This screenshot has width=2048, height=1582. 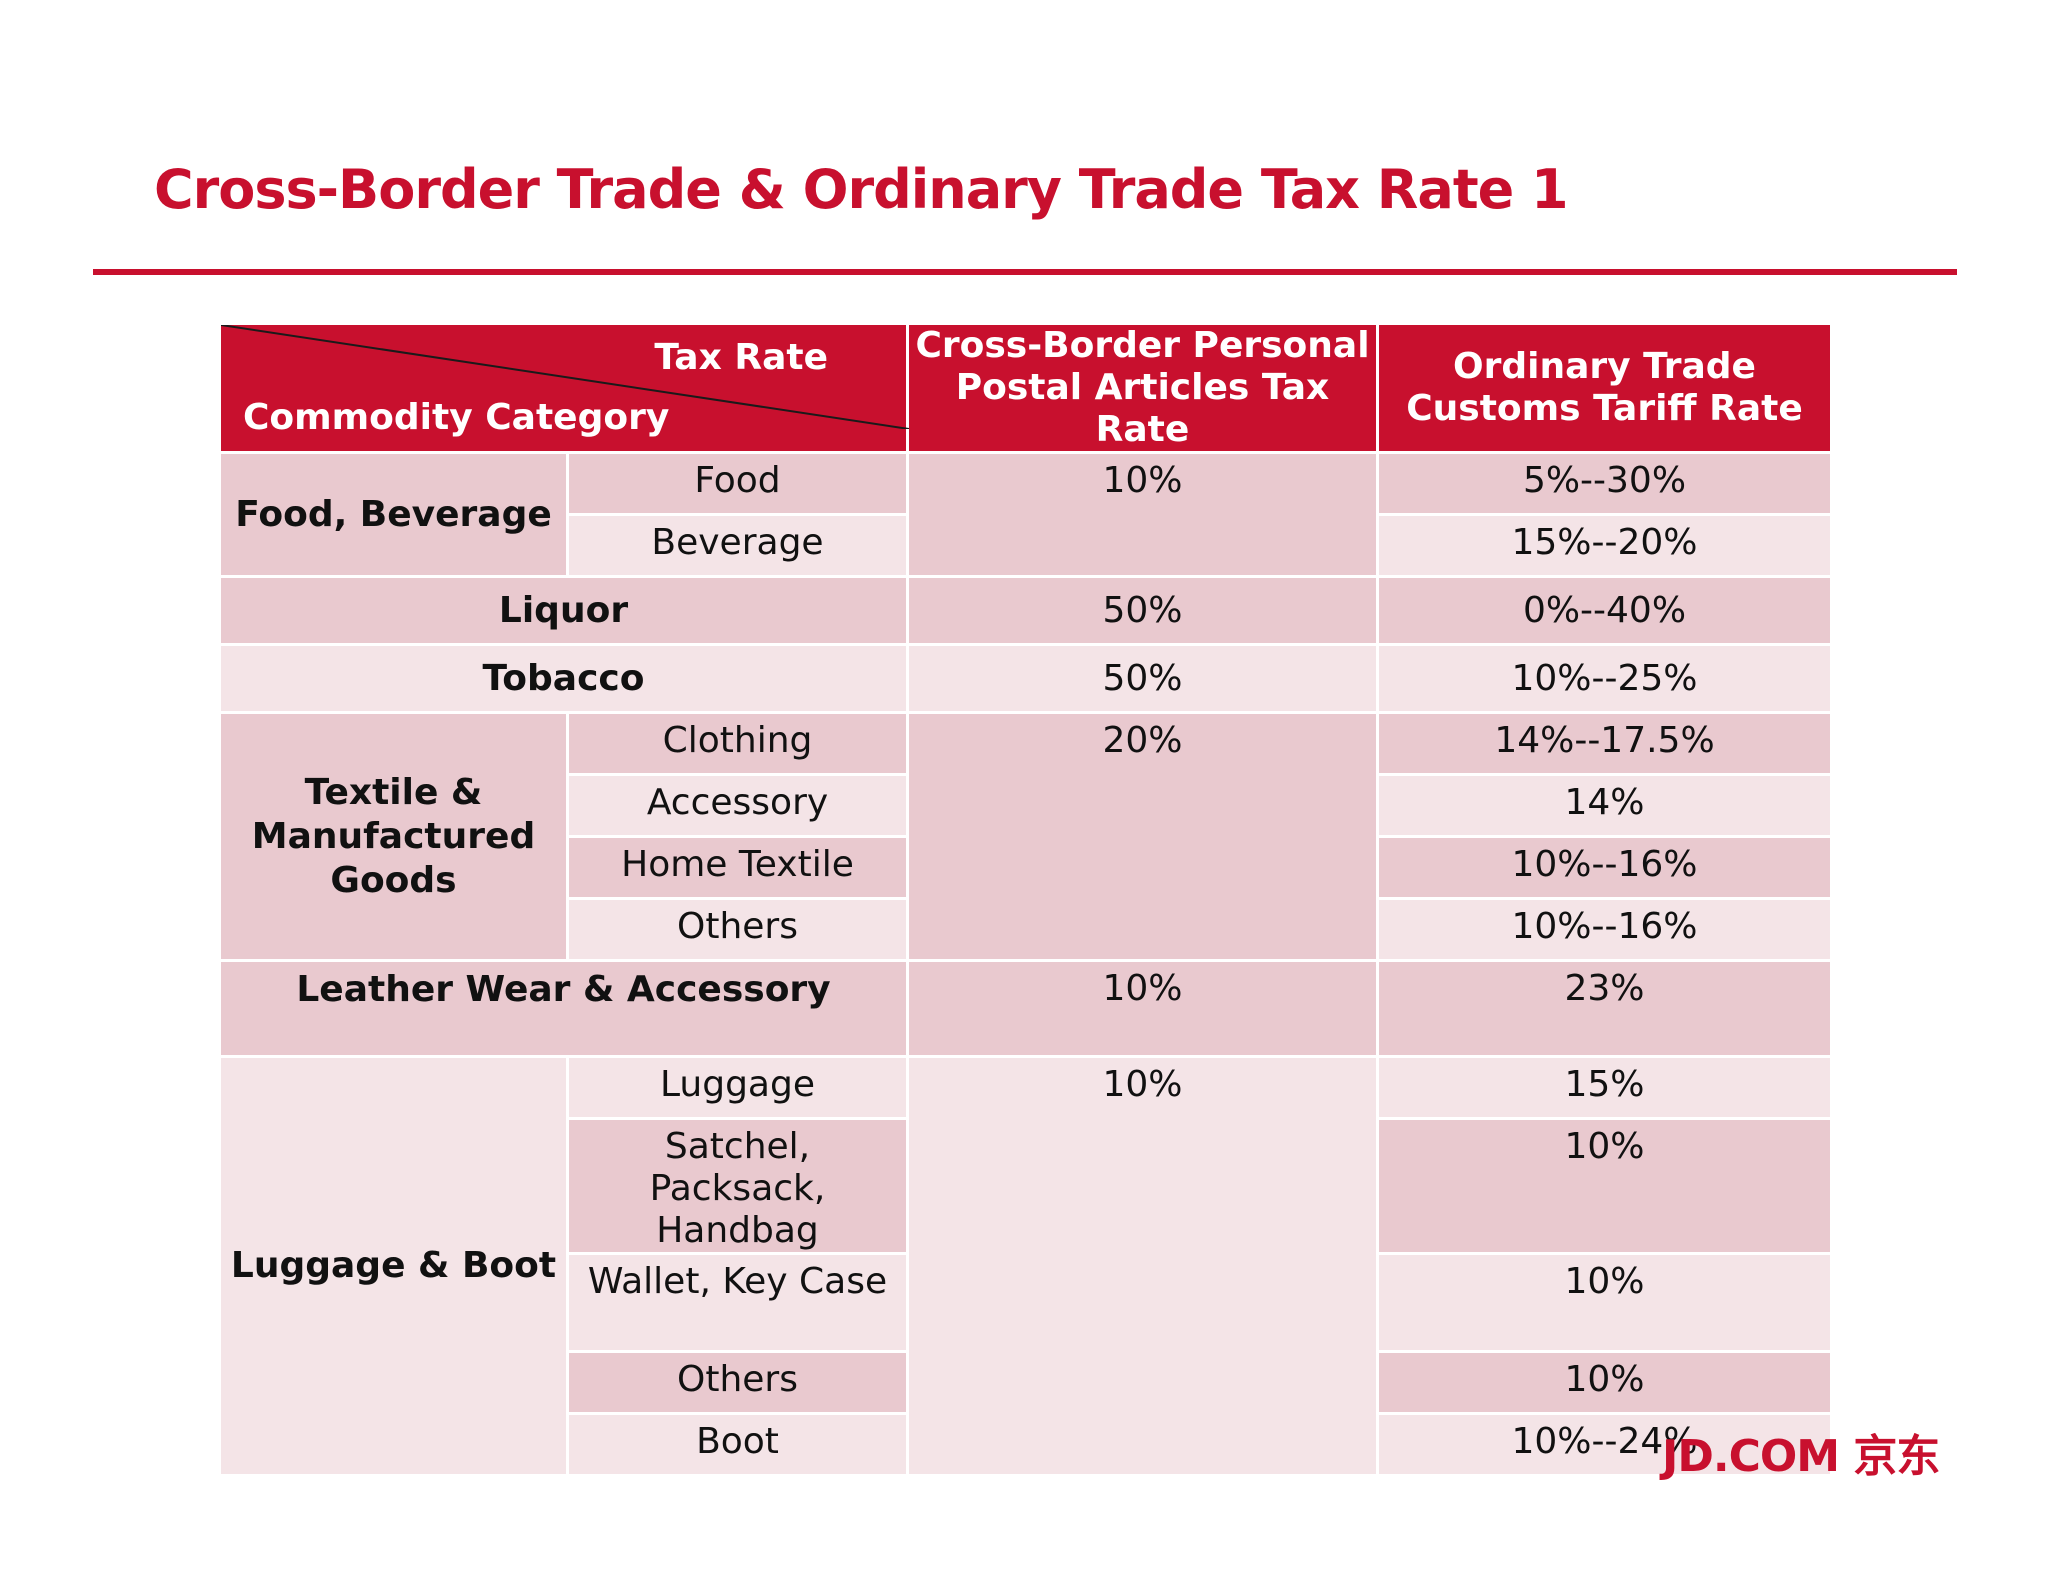 I want to click on table-row: Leather Wear & Accessory 10% 23%, so click(x=1025, y=1008).